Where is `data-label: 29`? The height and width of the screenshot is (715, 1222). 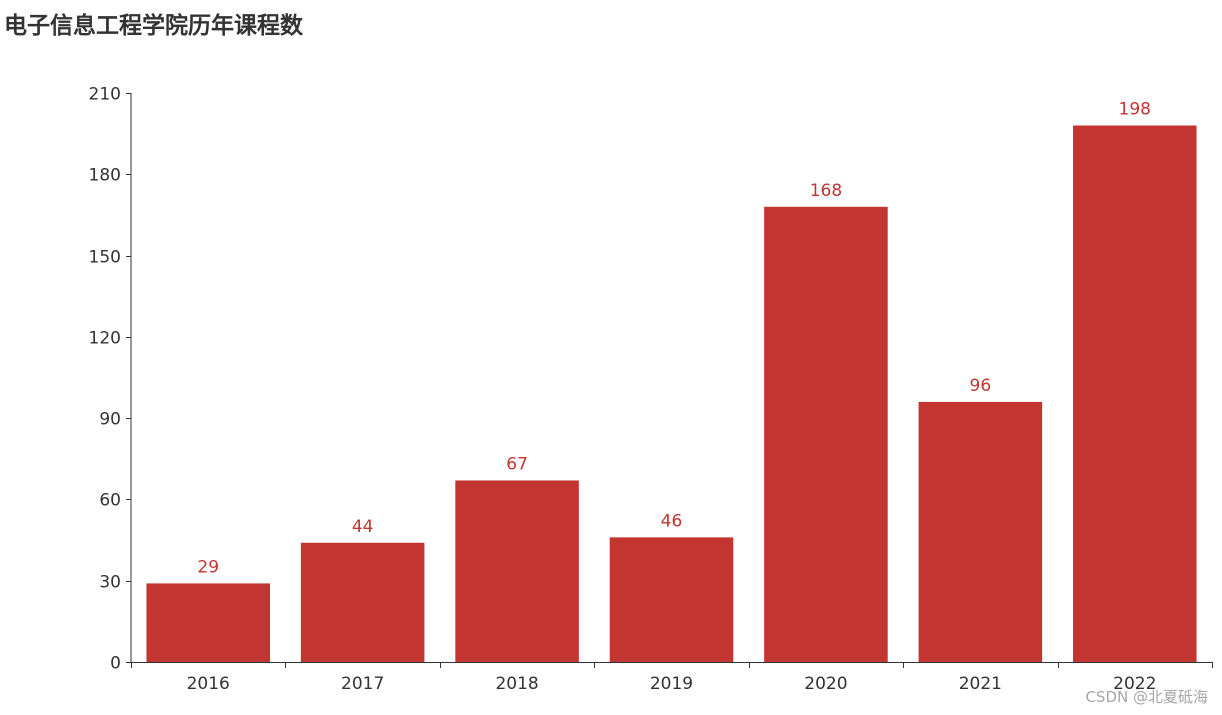 data-label: 29 is located at coordinates (208, 567).